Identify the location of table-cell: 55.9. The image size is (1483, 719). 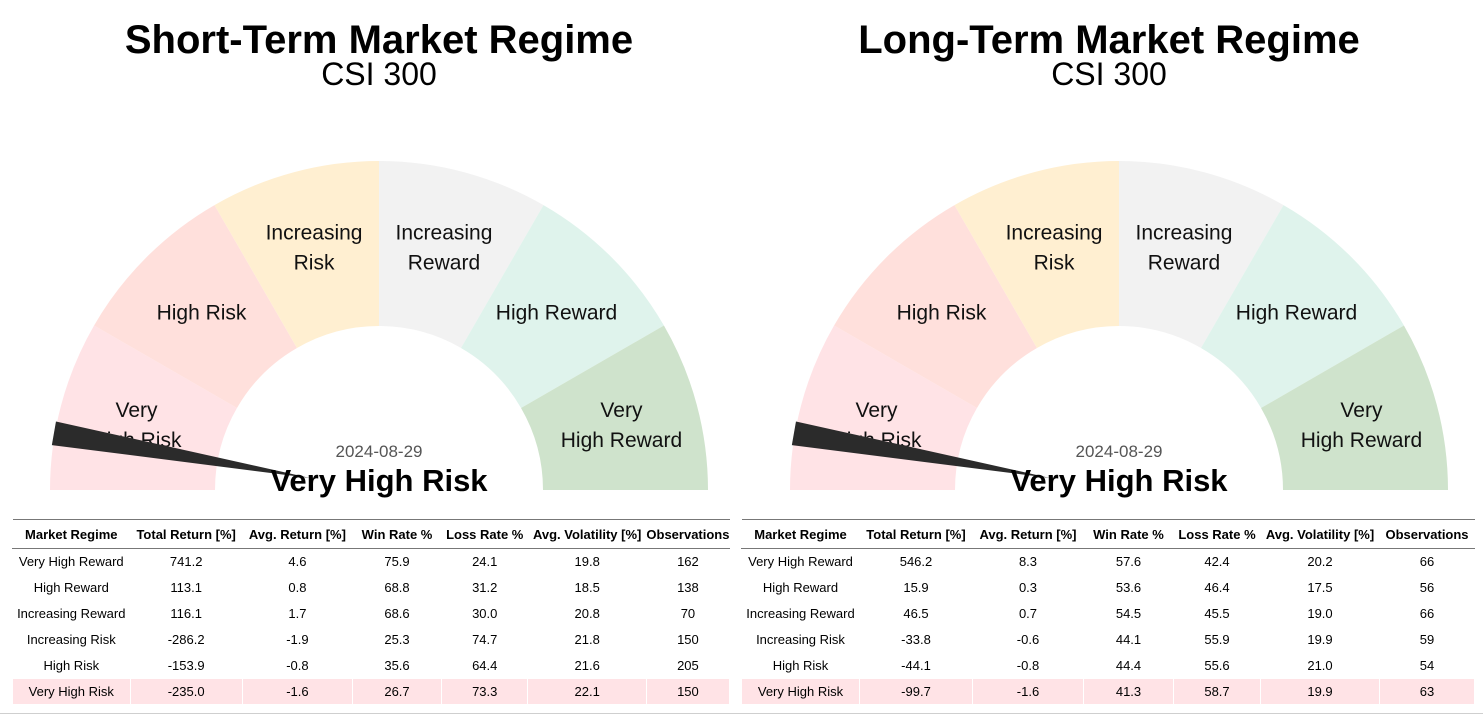
(1217, 639).